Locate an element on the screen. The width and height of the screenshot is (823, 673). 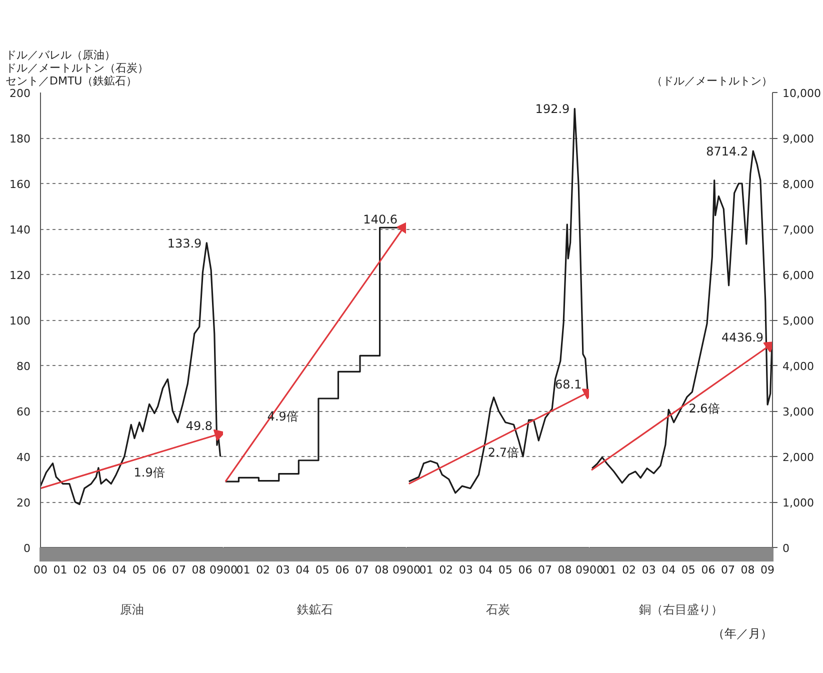
annotation: 8714.2 is located at coordinates (727, 151).